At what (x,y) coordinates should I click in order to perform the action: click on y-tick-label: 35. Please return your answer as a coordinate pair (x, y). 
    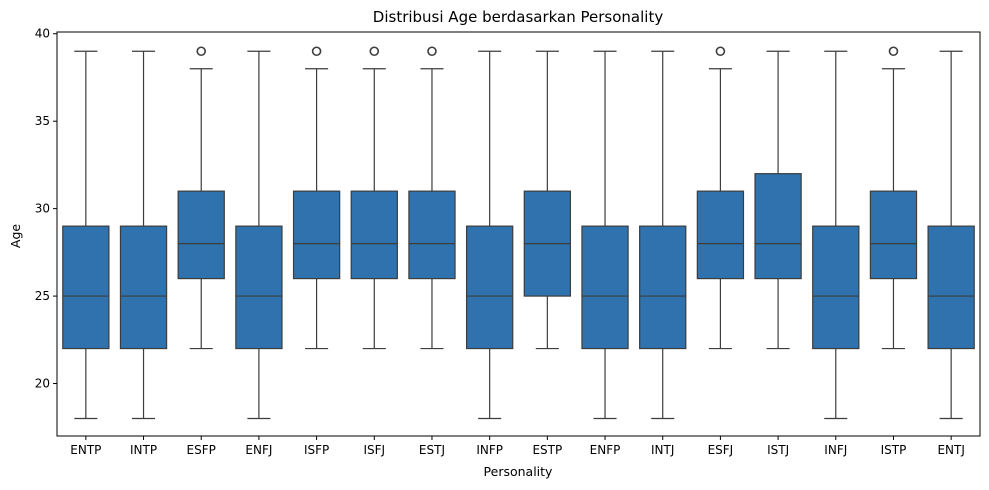
    Looking at the image, I should click on (42, 121).